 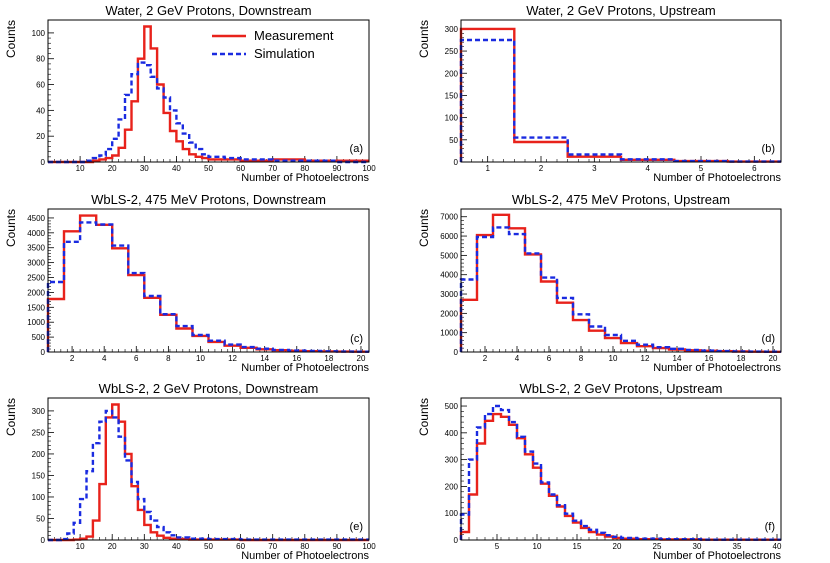 What do you see at coordinates (232, 358) in the screenshot?
I see `x-tick-label: 12` at bounding box center [232, 358].